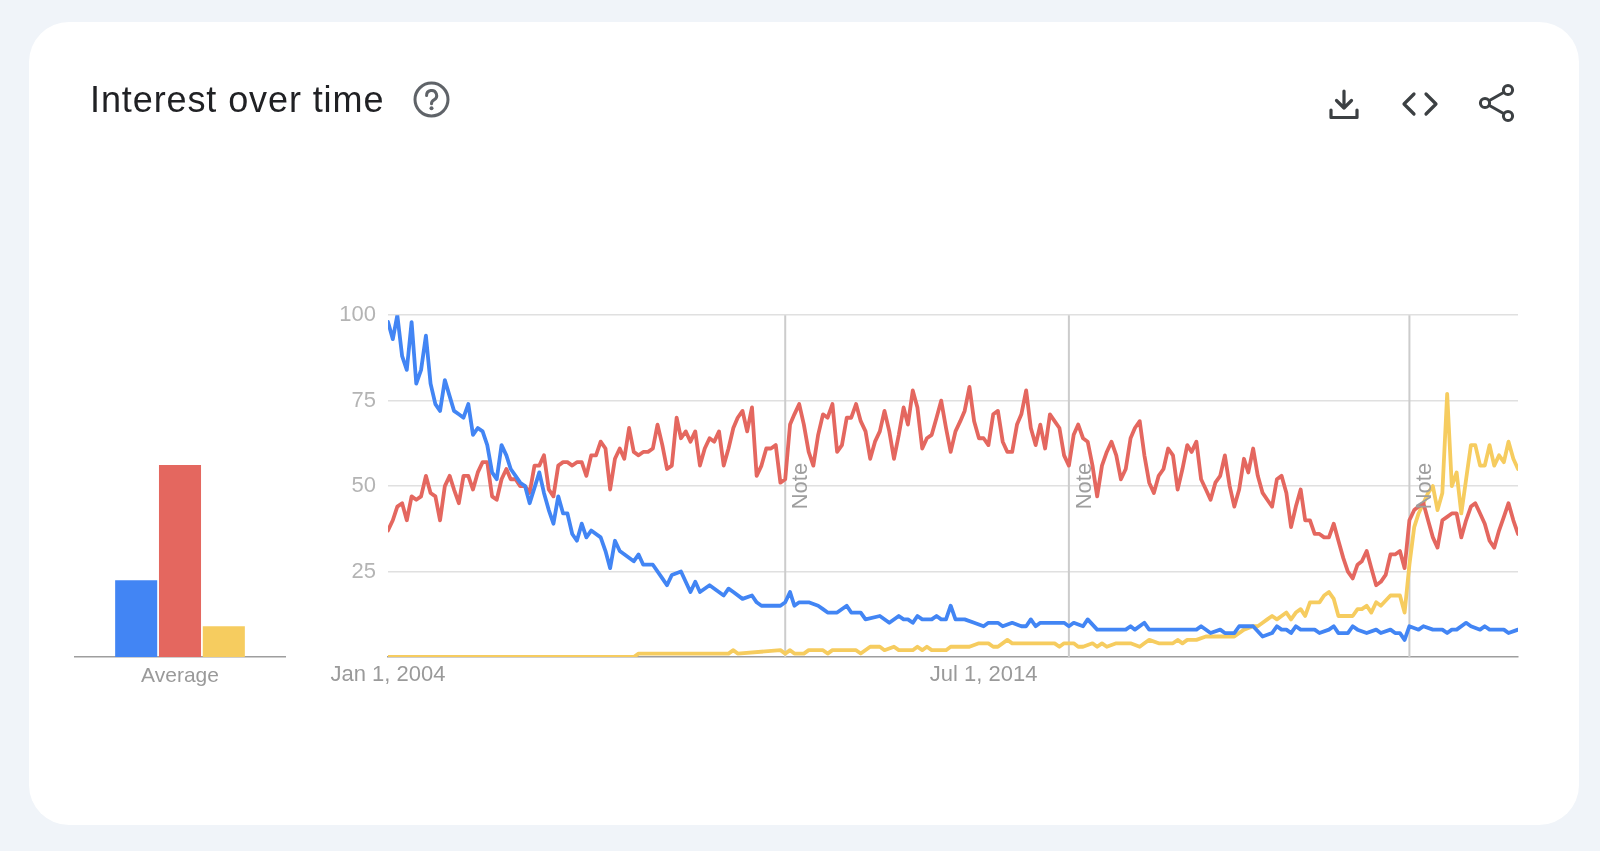 The width and height of the screenshot is (1600, 851). What do you see at coordinates (180, 675) in the screenshot?
I see `x-tick-label: Average` at bounding box center [180, 675].